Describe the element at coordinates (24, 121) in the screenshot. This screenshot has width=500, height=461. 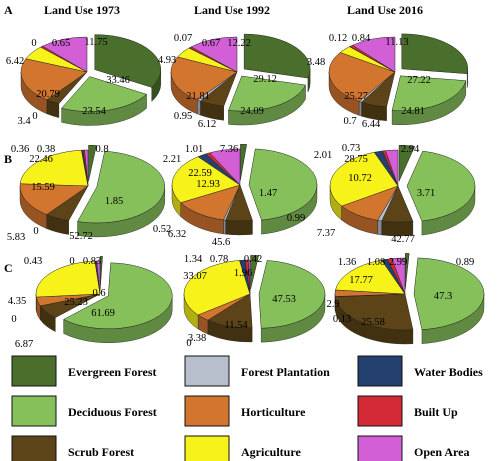
I see `pie-1-label-scrub-forest: 3.4` at that location.